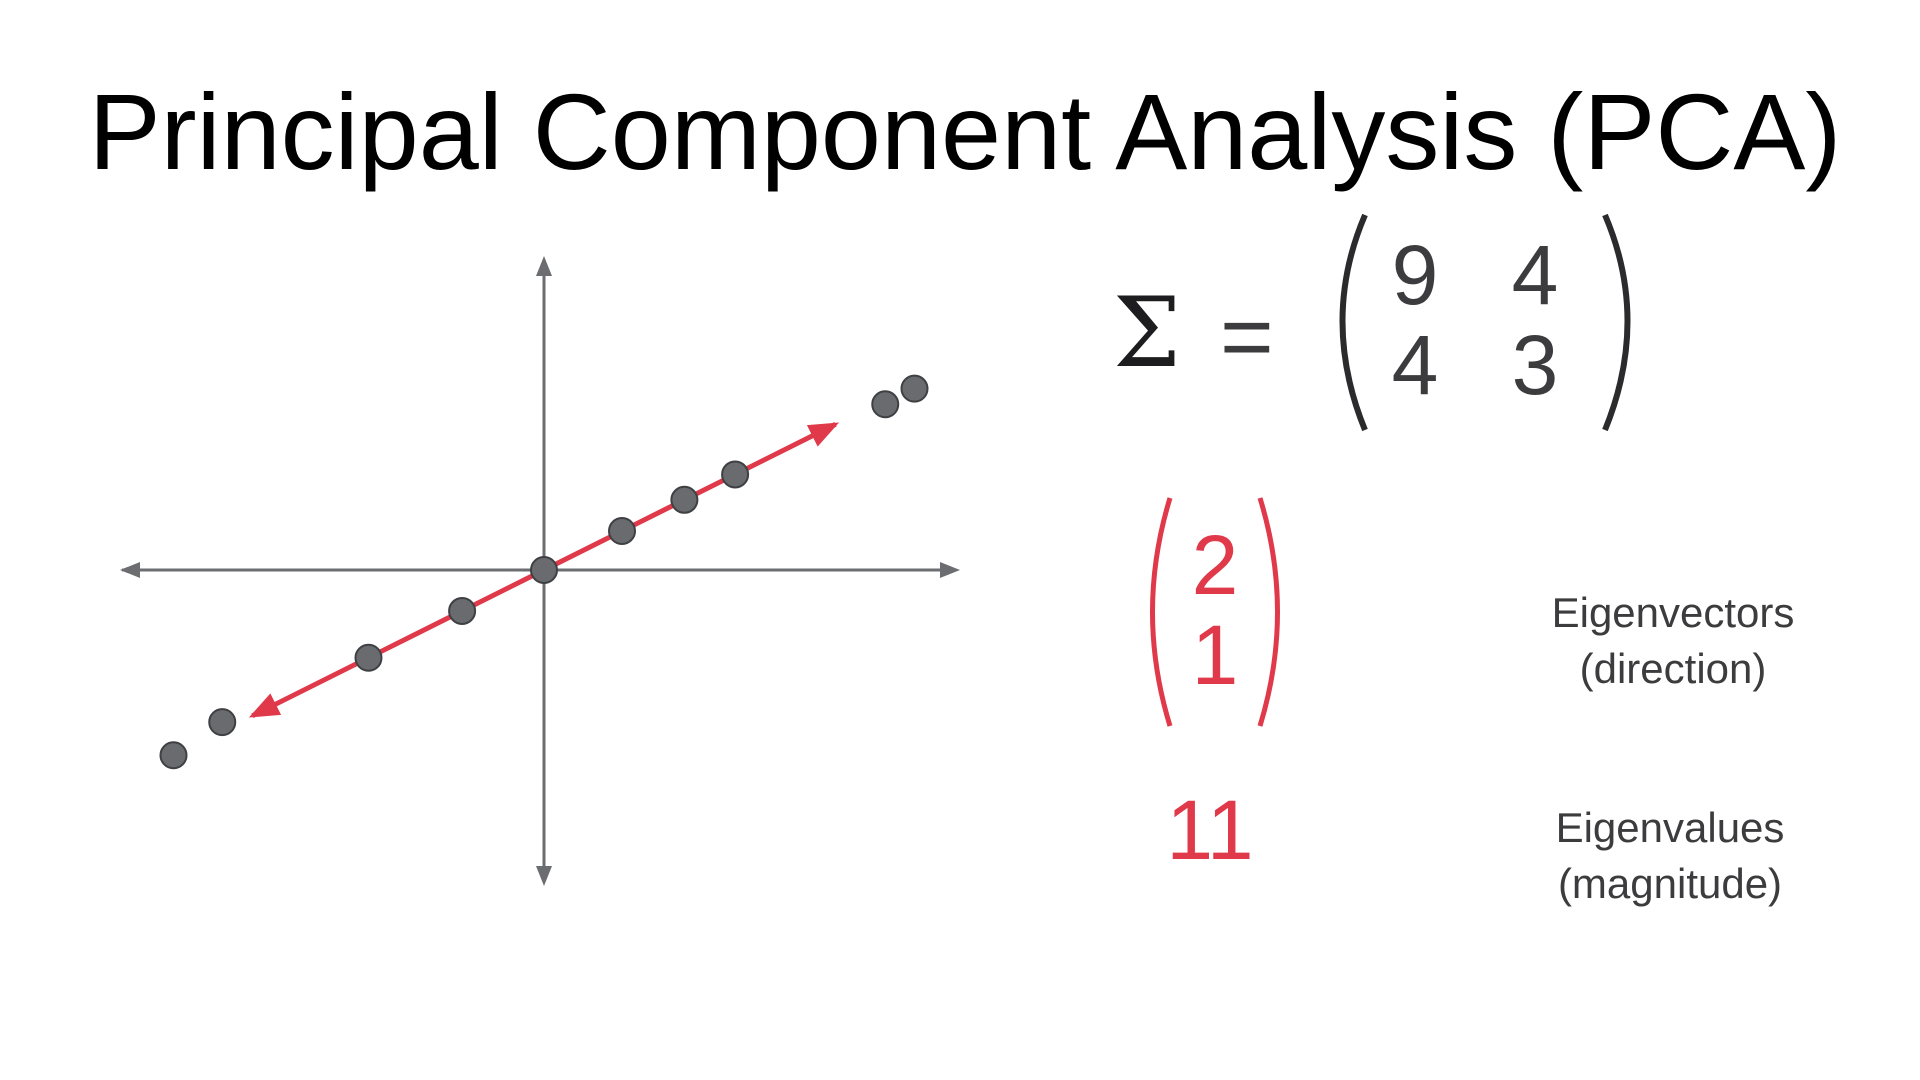  What do you see at coordinates (1670, 827) in the screenshot?
I see `eigenvalues-label: Eigenvalues` at bounding box center [1670, 827].